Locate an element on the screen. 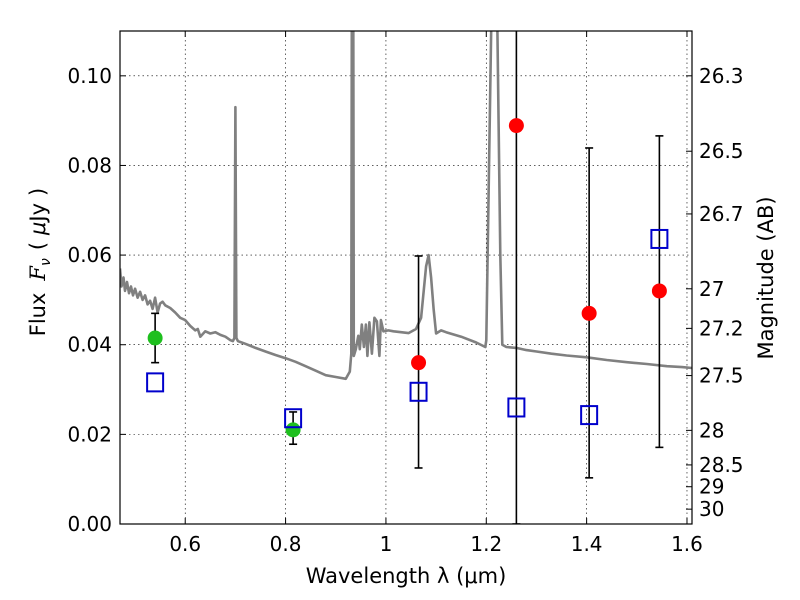 The image size is (800, 600). x-tick-label: 0.8 is located at coordinates (286, 544).